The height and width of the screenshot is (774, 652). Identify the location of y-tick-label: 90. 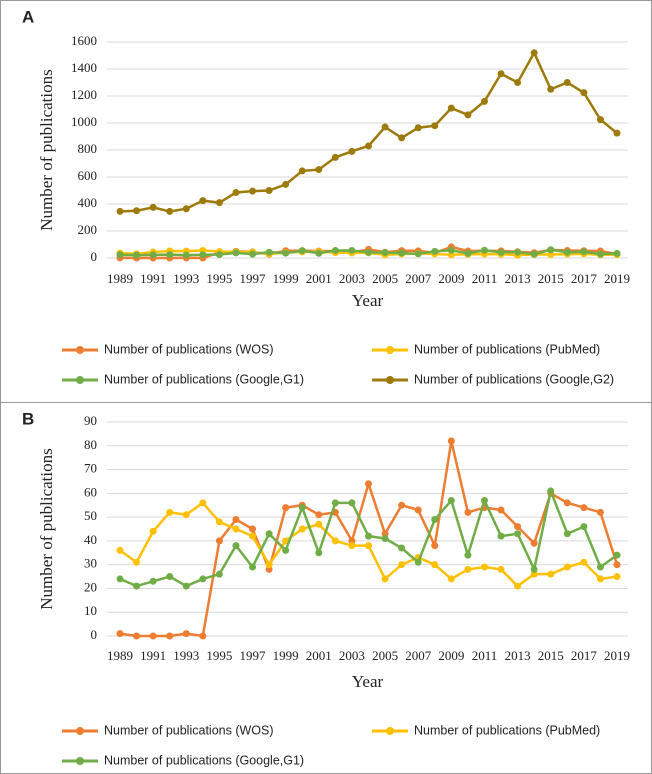
(90, 420).